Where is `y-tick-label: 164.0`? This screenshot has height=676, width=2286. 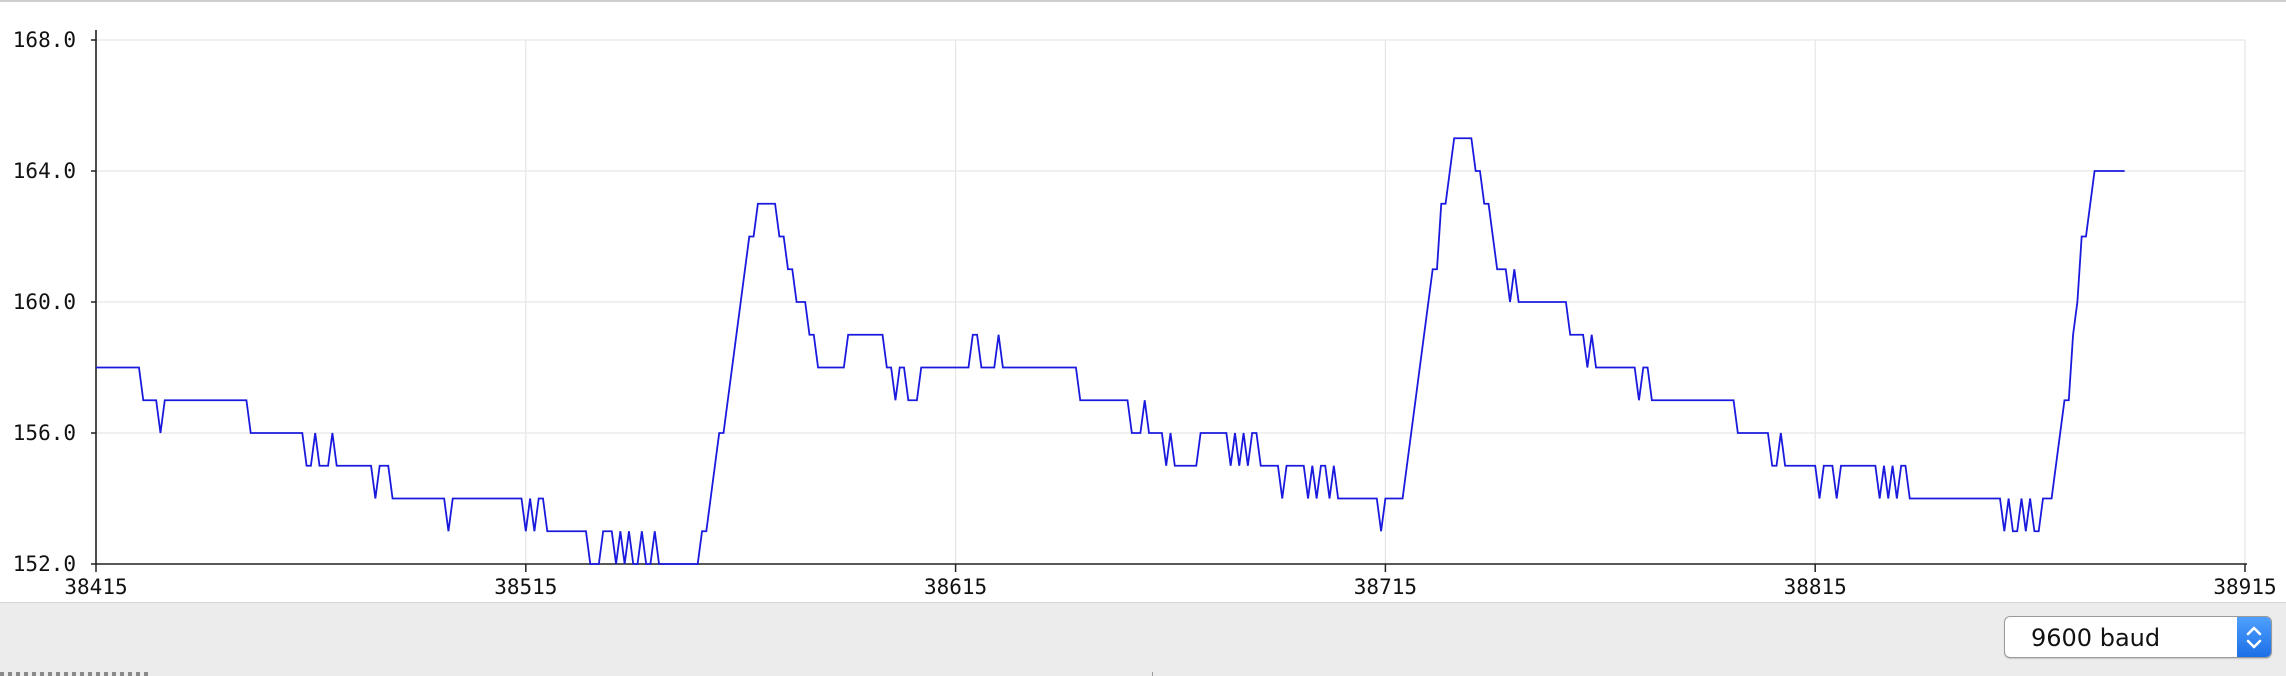
y-tick-label: 164.0 is located at coordinates (44, 171).